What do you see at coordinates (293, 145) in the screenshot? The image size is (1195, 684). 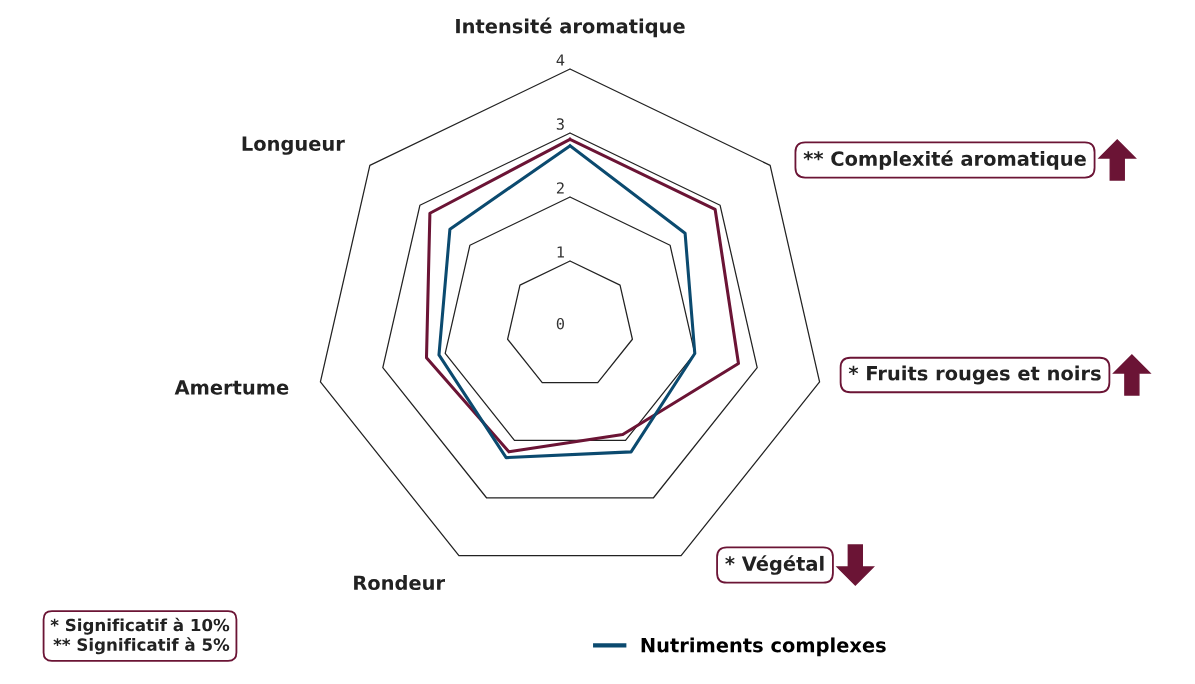 I see `spoke-label: Longueur` at bounding box center [293, 145].